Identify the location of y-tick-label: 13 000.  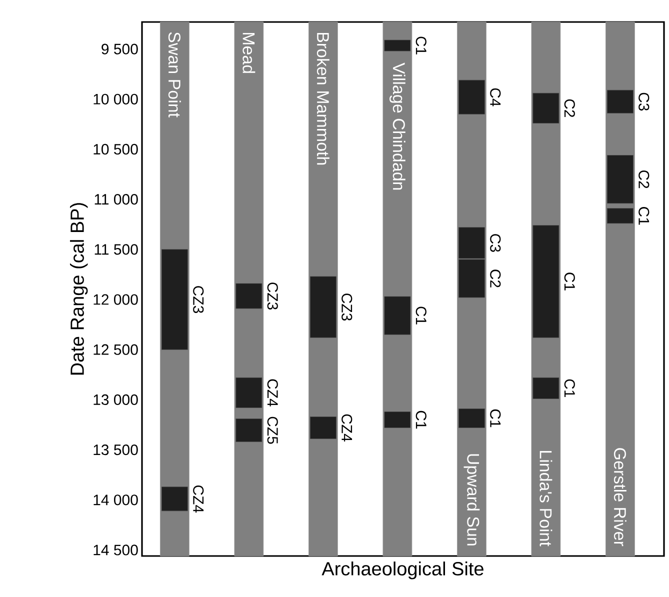
(116, 400).